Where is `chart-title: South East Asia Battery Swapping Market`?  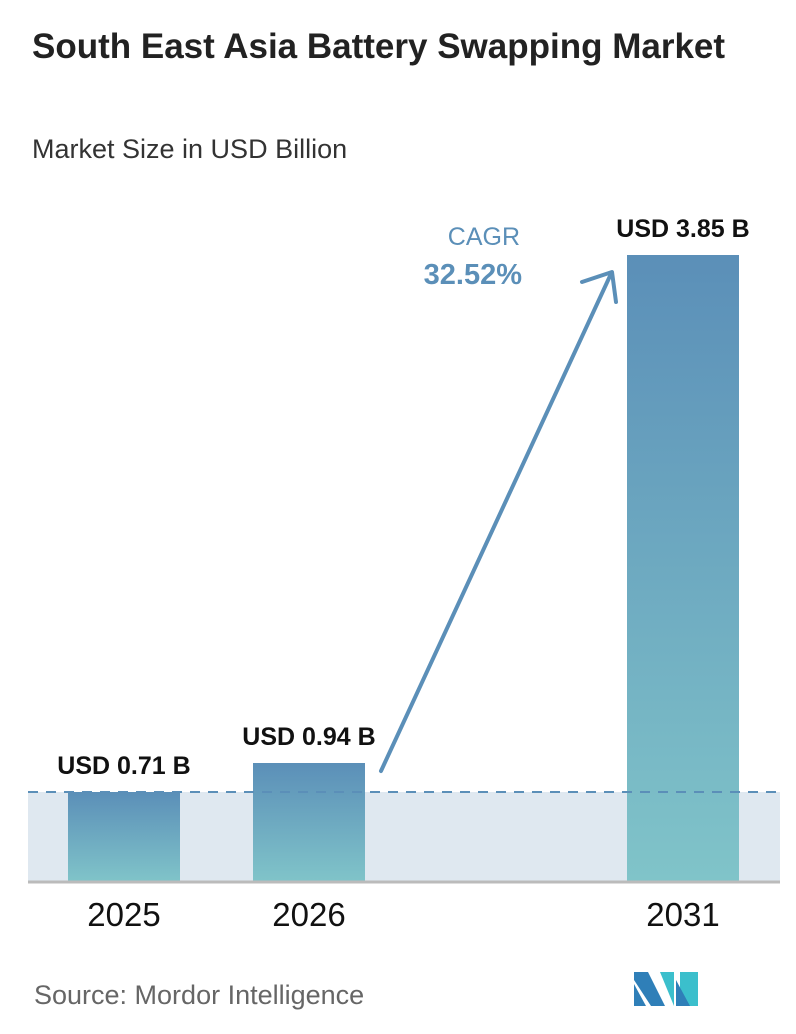
chart-title: South East Asia Battery Swapping Market is located at coordinates (379, 46).